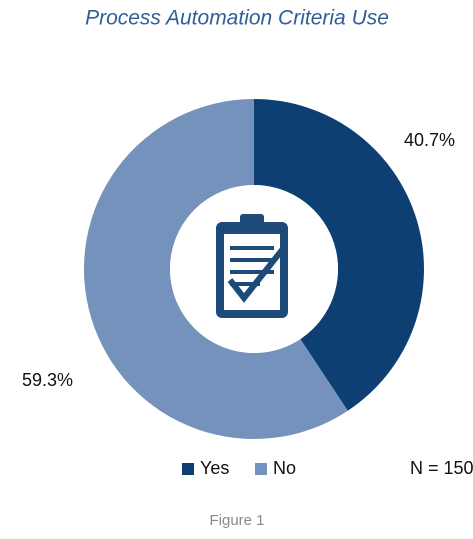 This screenshot has height=539, width=473. I want to click on chart-icon, so click(254, 269).